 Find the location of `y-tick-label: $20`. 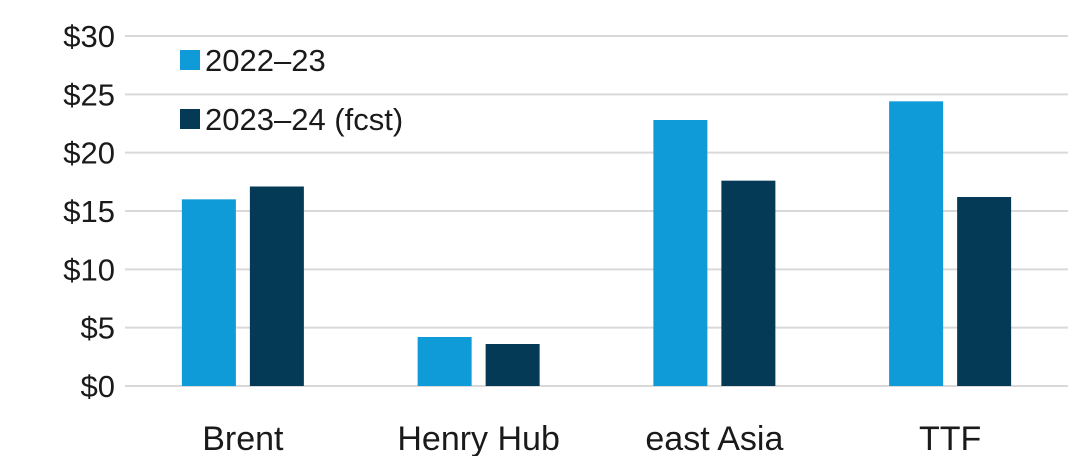

y-tick-label: $20 is located at coordinates (89, 153).